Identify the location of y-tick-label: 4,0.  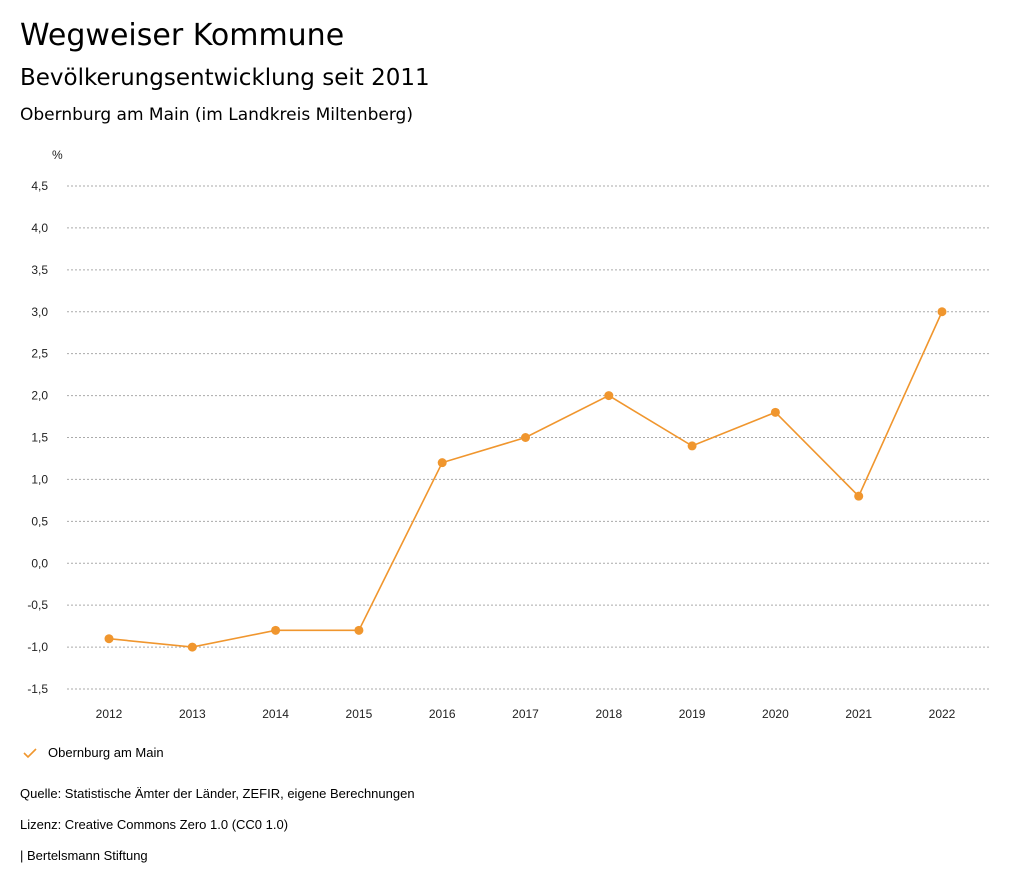
(39, 228).